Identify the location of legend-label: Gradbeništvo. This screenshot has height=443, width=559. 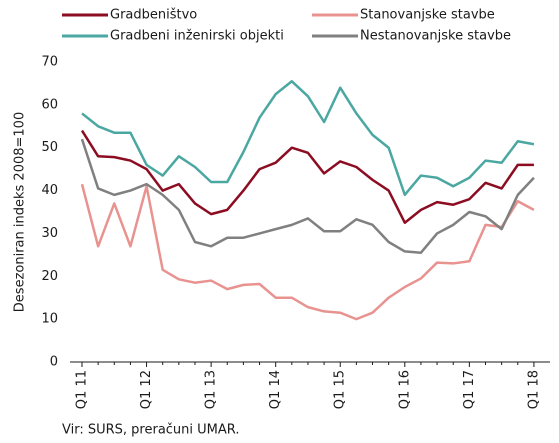
(153, 15).